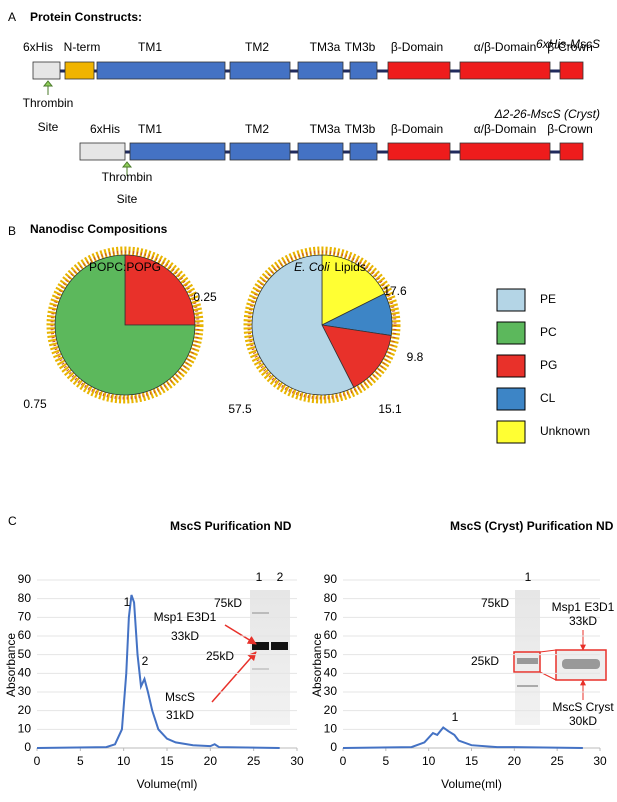  I want to click on label: Thrombin, so click(127, 177).